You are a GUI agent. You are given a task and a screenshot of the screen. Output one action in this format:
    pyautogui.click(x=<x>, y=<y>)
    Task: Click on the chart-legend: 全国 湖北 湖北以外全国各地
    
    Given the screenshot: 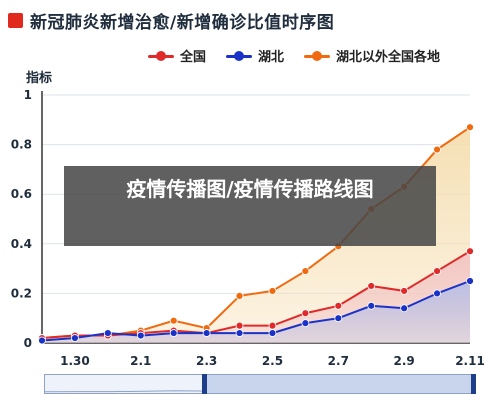 What is the action you would take?
    pyautogui.click(x=304, y=55)
    